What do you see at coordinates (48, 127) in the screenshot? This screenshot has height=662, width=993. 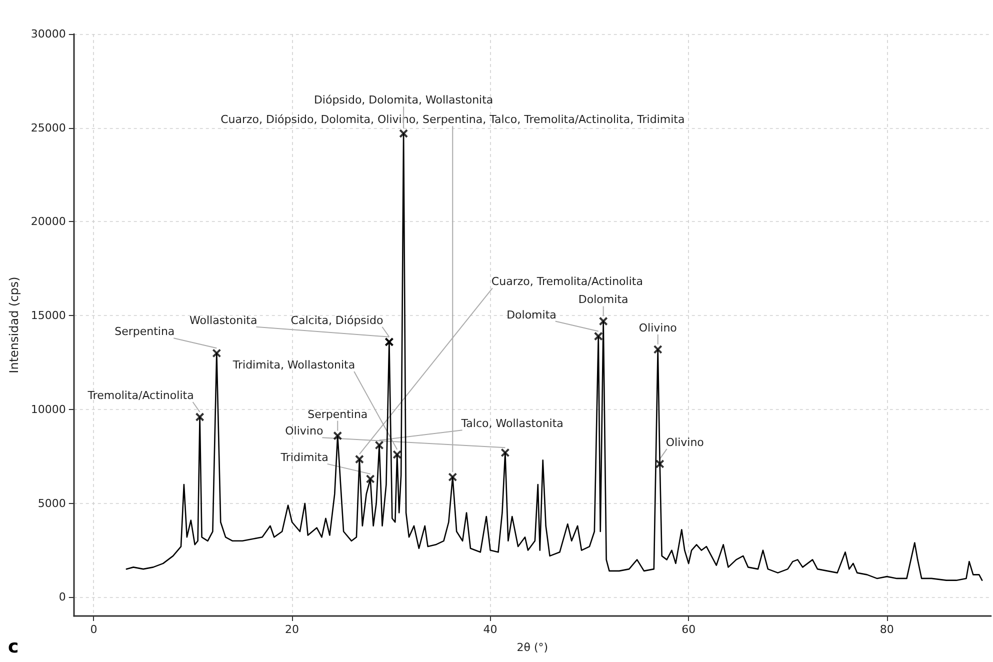 I see `y-tick-label: 25000` at bounding box center [48, 127].